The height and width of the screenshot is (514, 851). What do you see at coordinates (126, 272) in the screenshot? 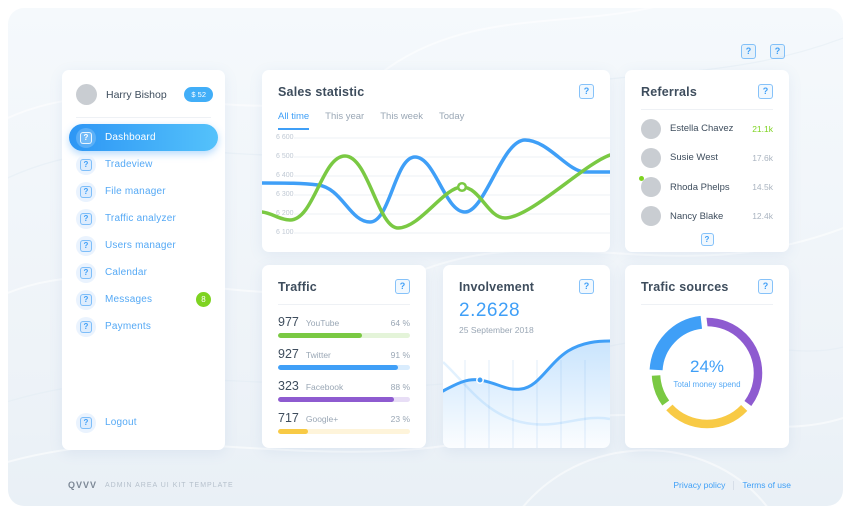
I see `sidebar-item-label: Calendar` at bounding box center [126, 272].